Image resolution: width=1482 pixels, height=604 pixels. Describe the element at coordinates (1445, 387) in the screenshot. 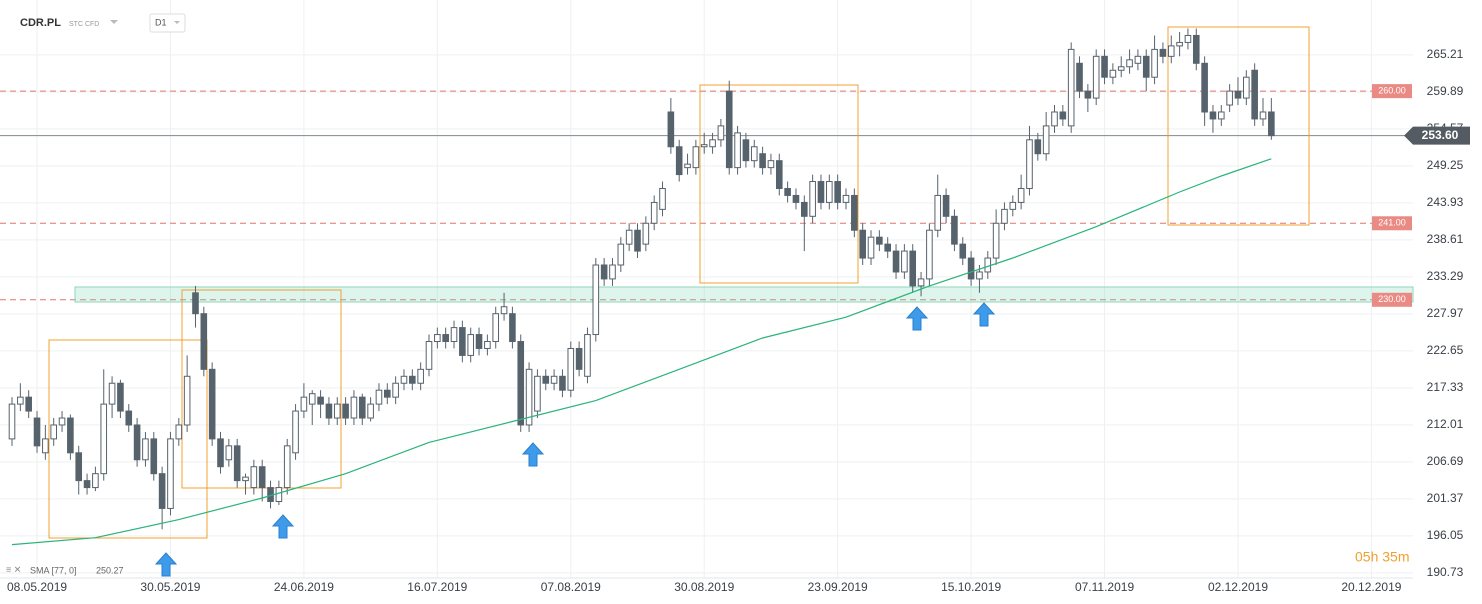

I see `y-tick-label: 217.33` at that location.